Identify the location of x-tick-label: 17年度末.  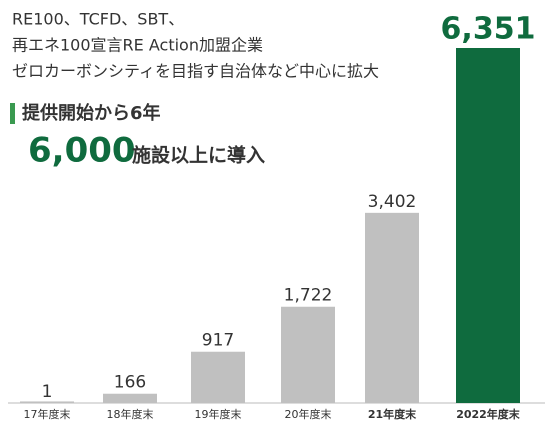
(47, 414).